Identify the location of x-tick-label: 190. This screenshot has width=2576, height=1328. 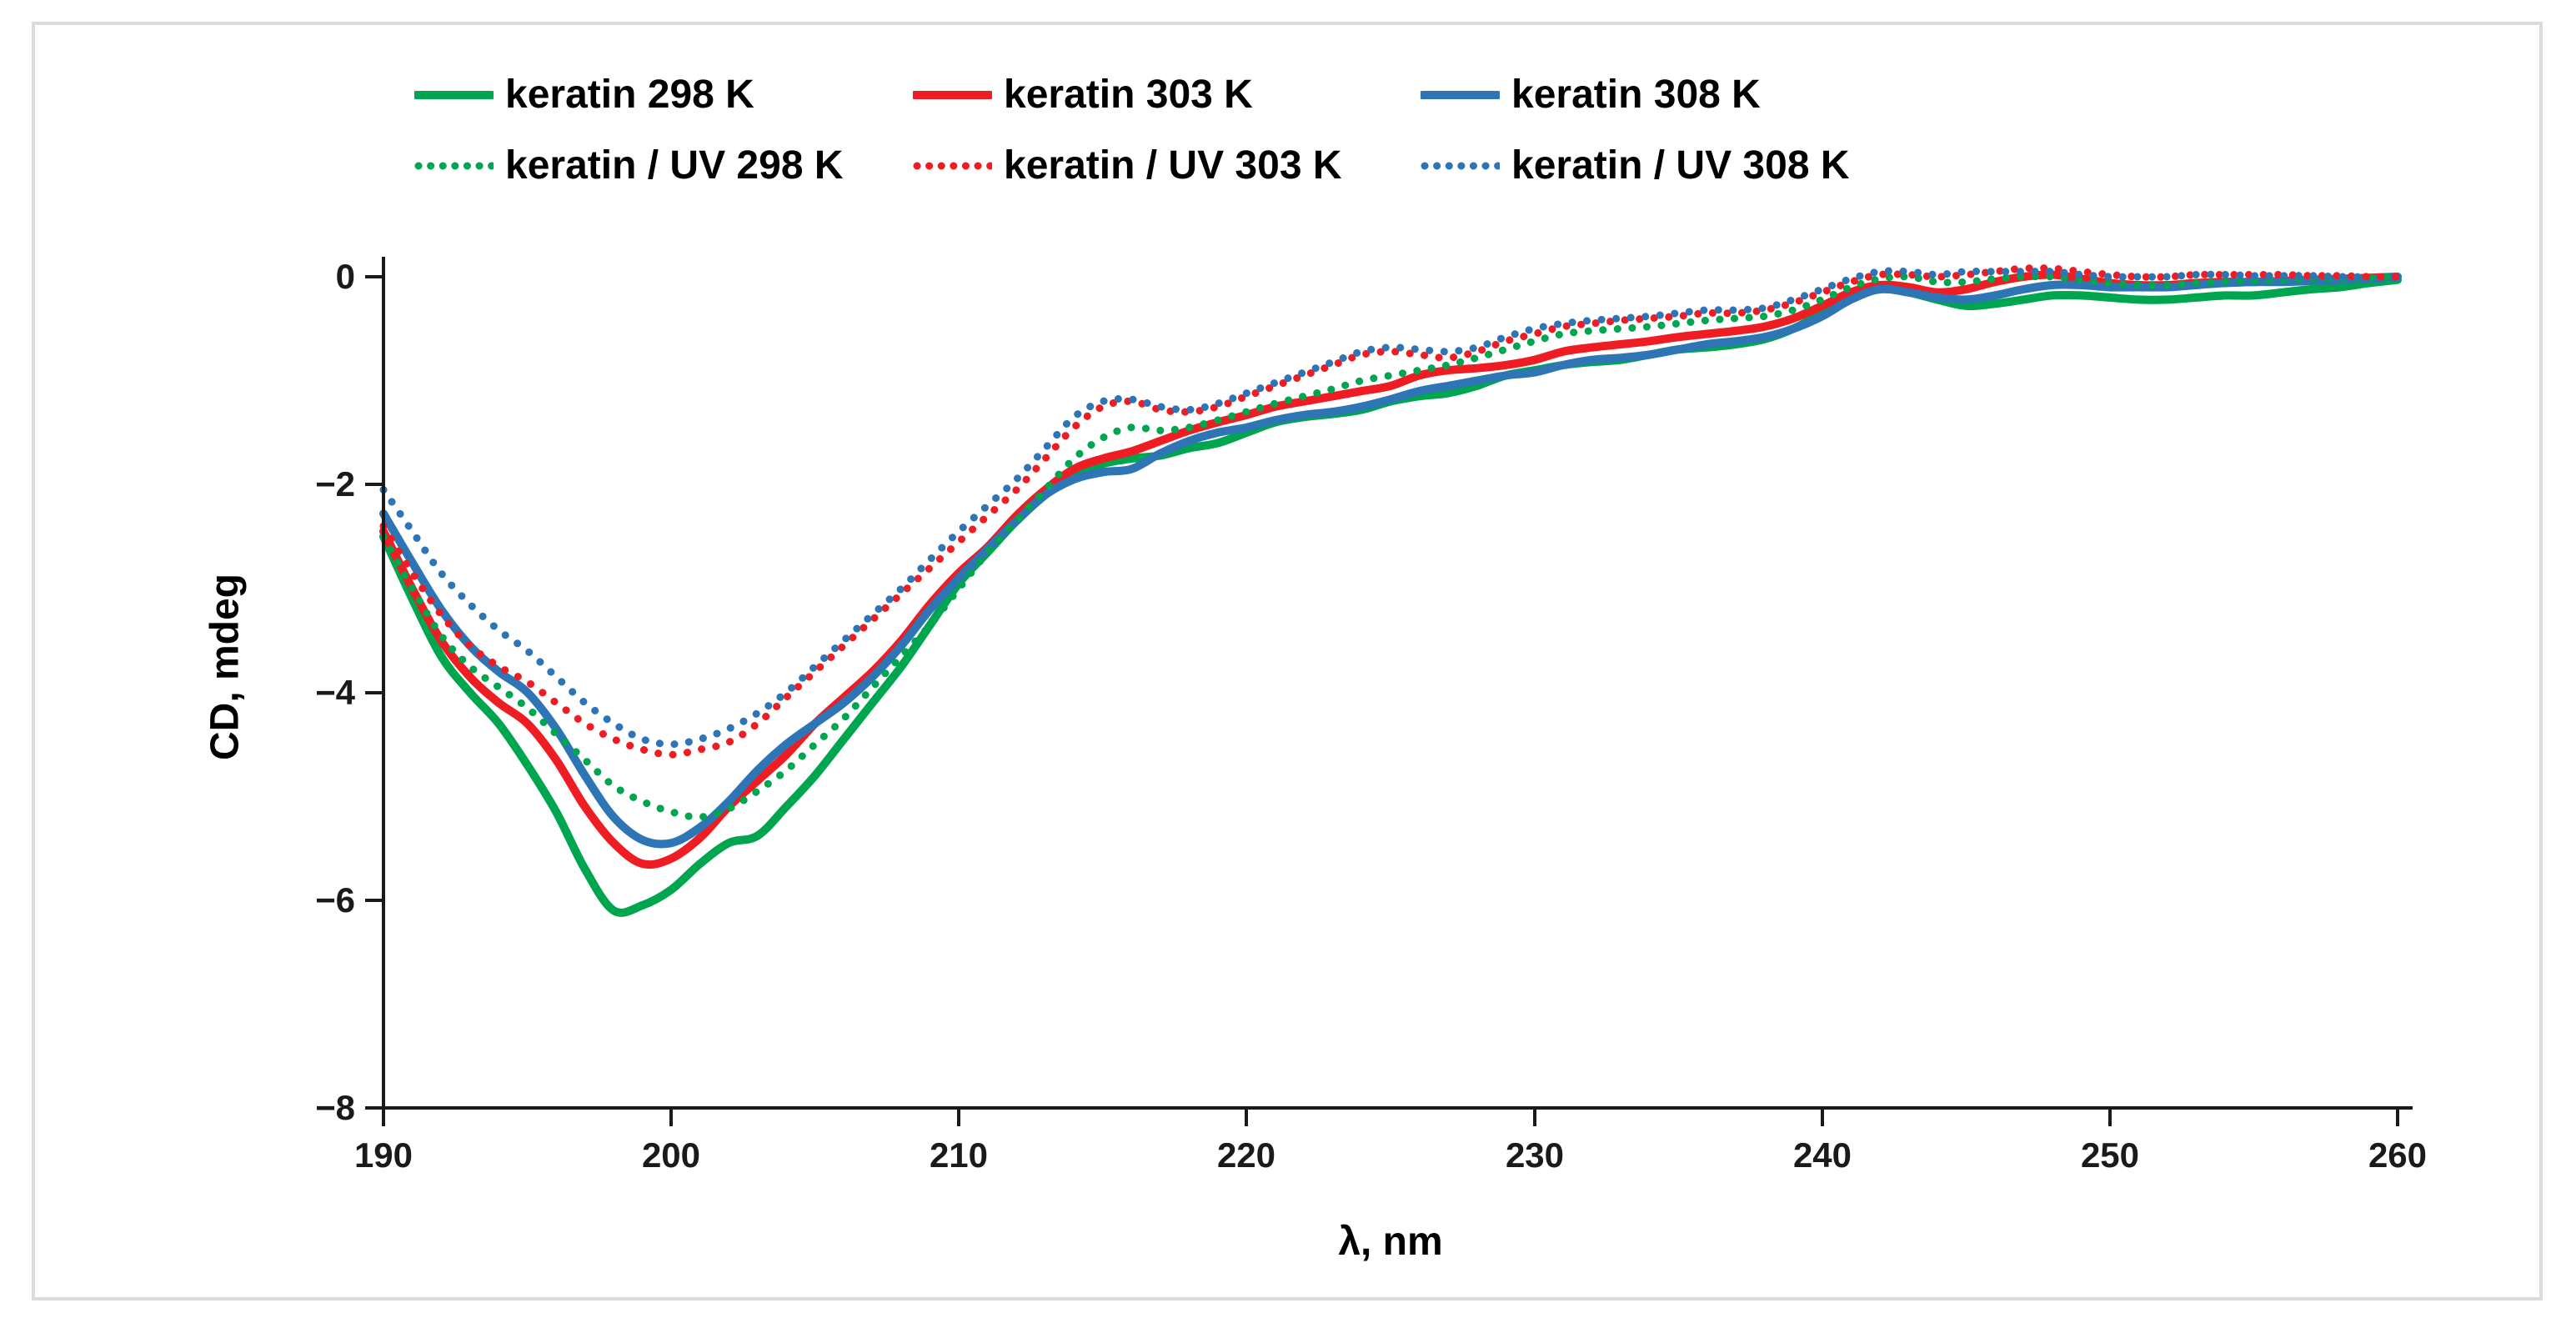
(383, 1155).